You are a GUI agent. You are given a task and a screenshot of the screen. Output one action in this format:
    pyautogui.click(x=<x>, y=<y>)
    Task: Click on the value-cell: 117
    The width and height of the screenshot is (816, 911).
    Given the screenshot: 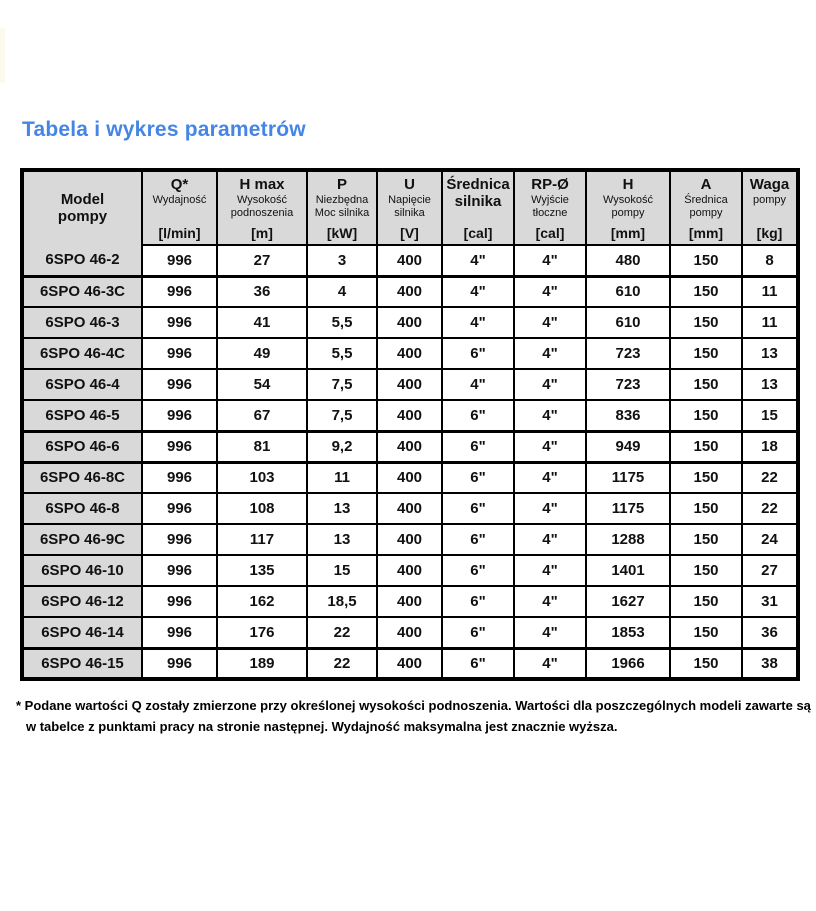 What is the action you would take?
    pyautogui.click(x=262, y=539)
    